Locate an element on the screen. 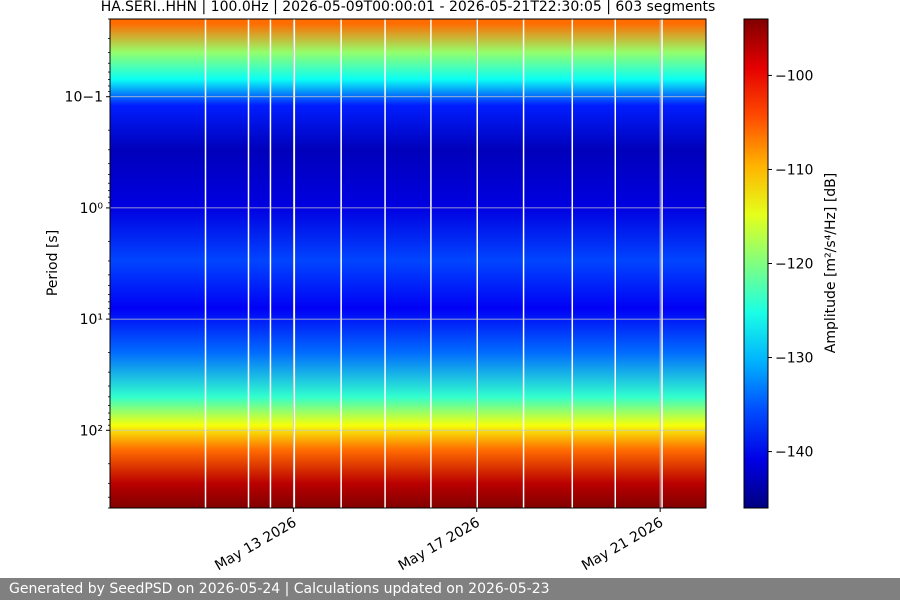 The image size is (900, 600). colorbar-axis: −140 −130 −120 −110 −100 is located at coordinates (790, 264).